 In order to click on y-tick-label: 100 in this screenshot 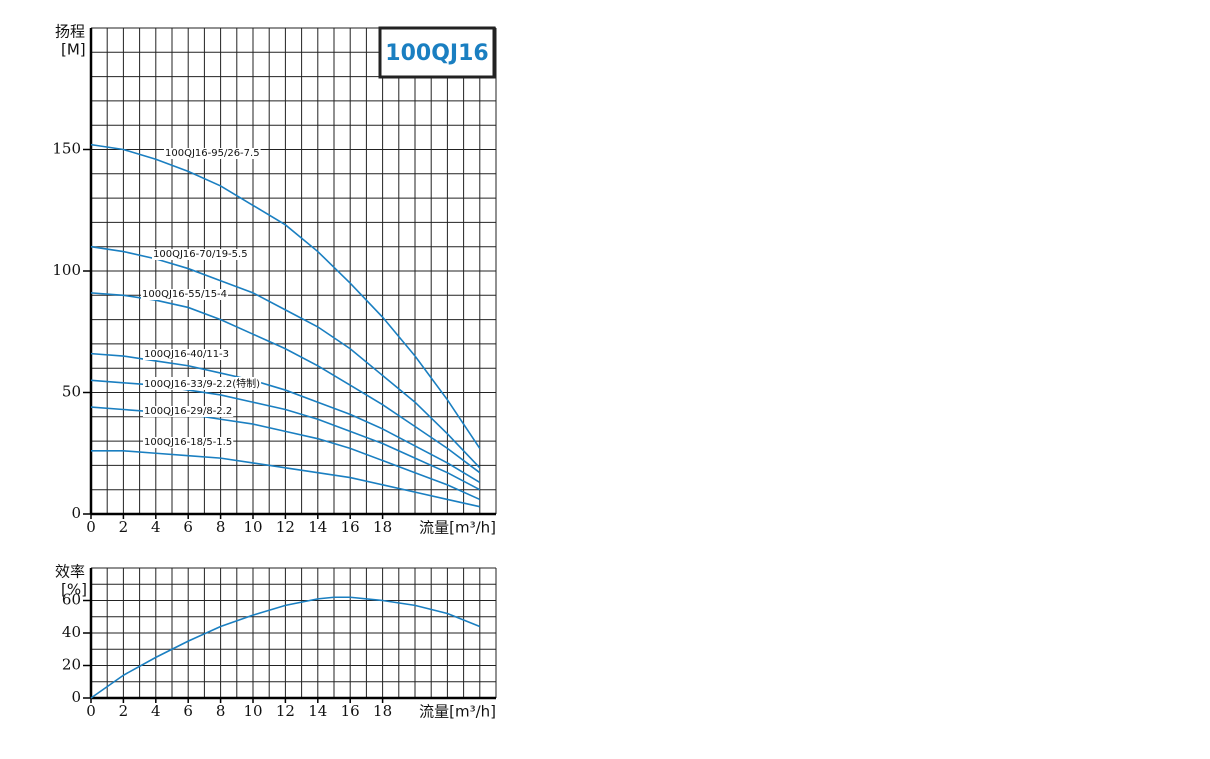, I will do `click(66, 270)`.